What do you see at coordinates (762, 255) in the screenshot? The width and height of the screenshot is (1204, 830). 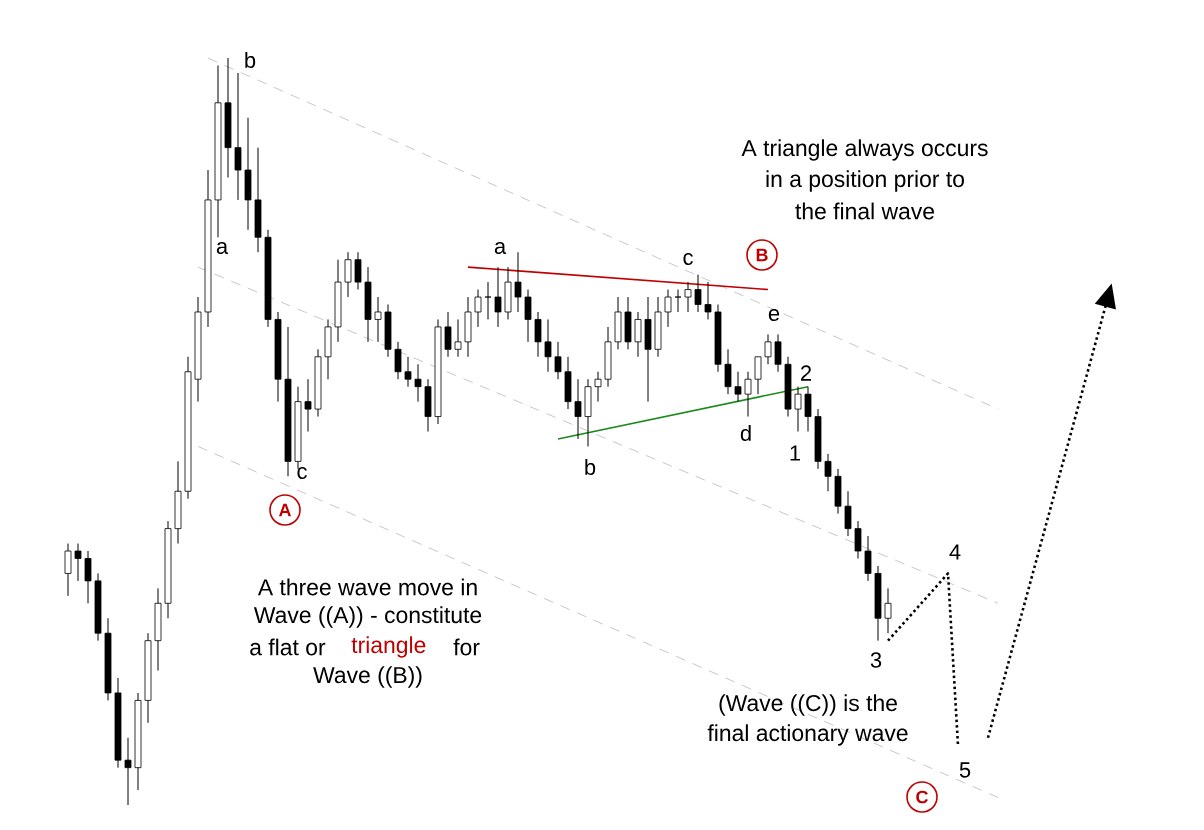 I see `annotation: B` at bounding box center [762, 255].